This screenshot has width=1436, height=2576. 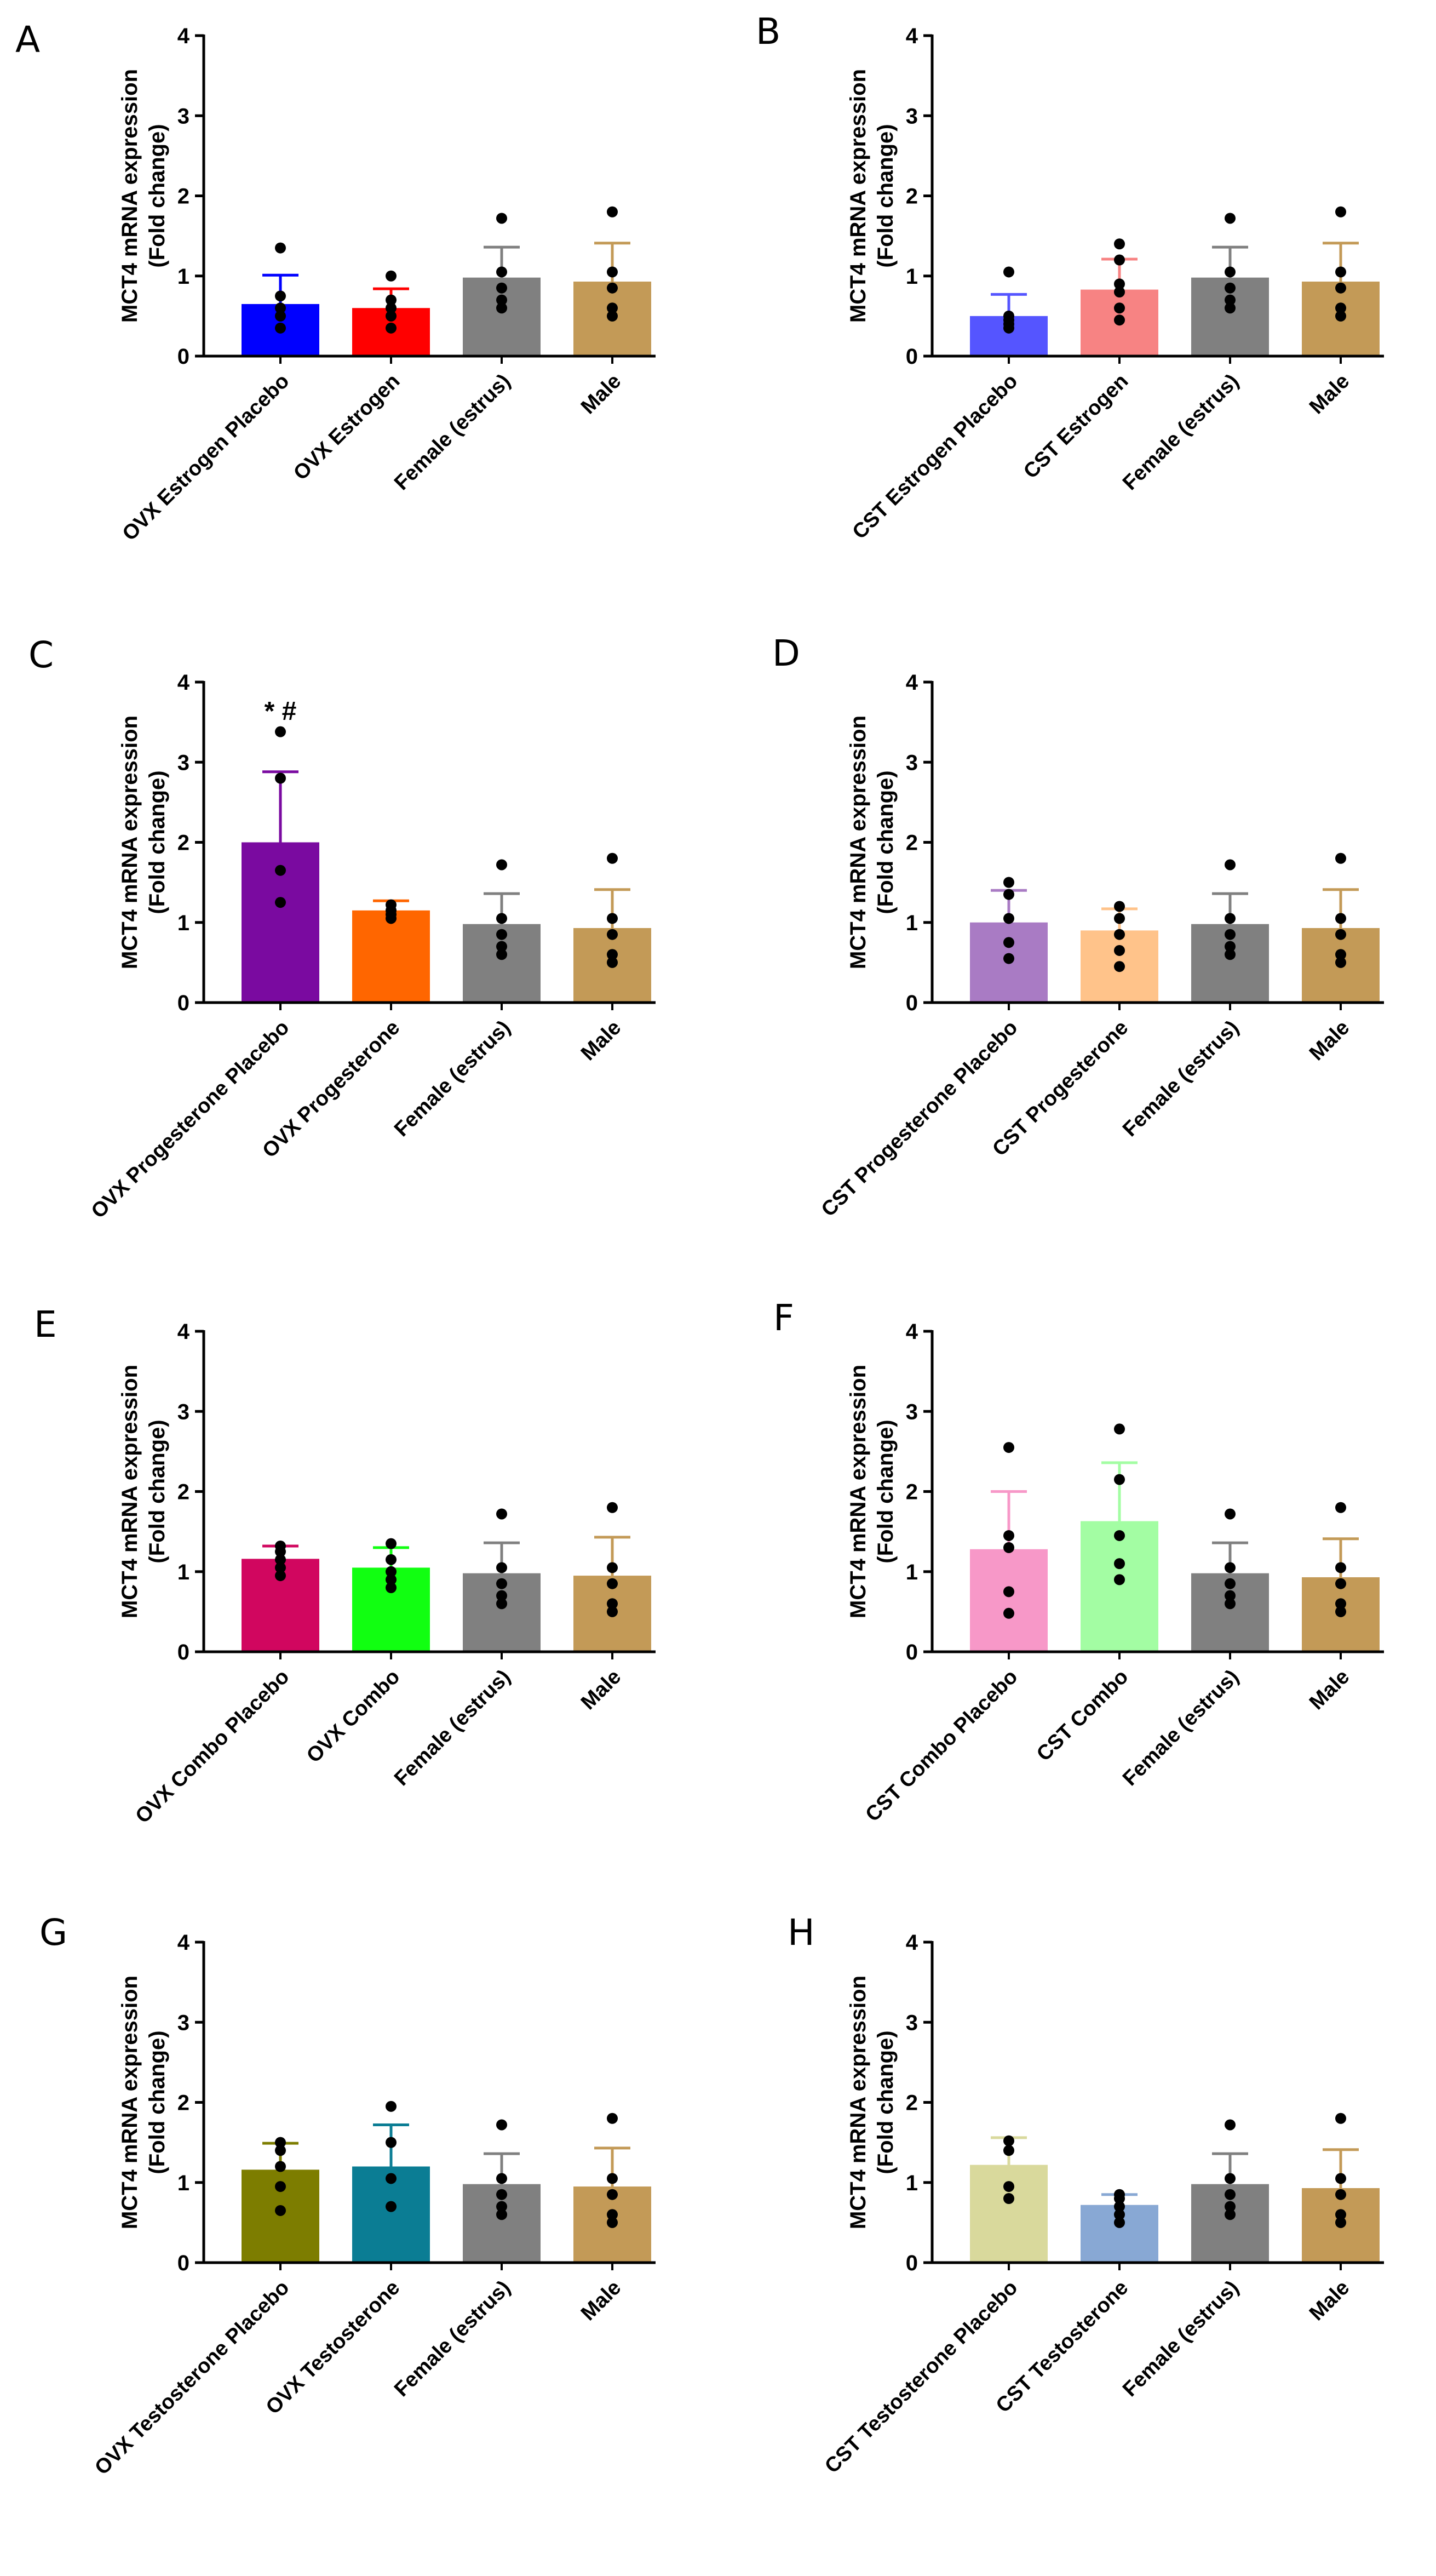 I want to click on panel-letter-b: B, so click(x=768, y=31).